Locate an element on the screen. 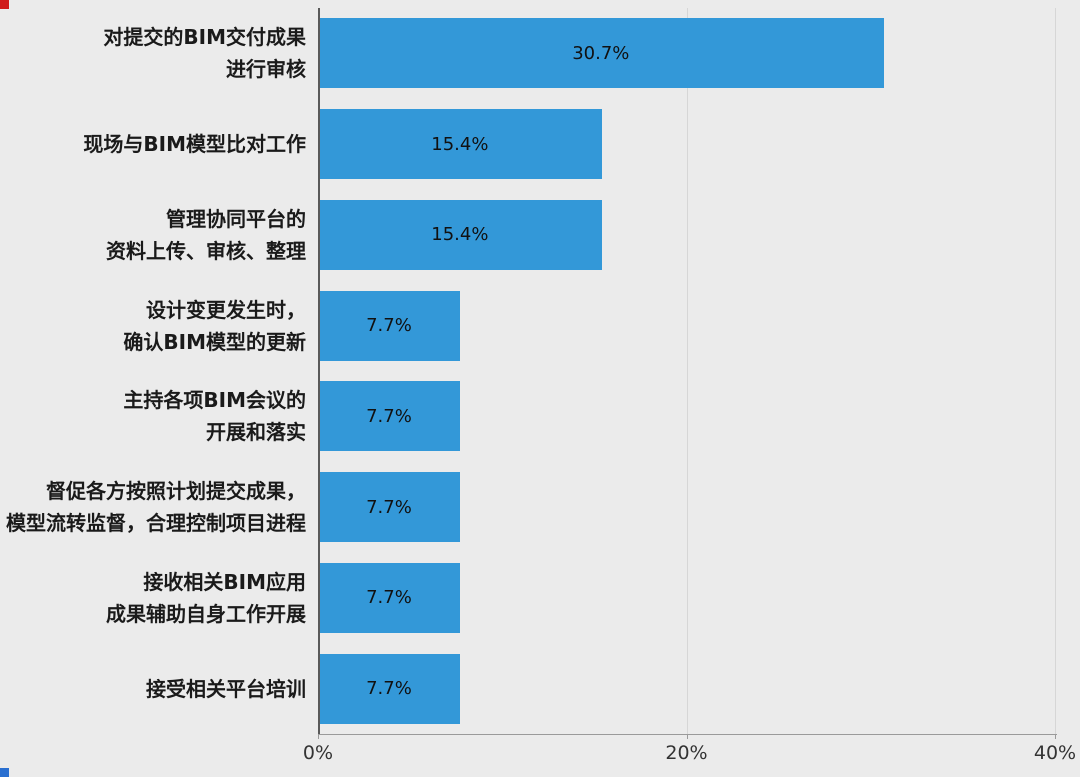 The image size is (1080, 777). bar: 30.7% is located at coordinates (601, 53).